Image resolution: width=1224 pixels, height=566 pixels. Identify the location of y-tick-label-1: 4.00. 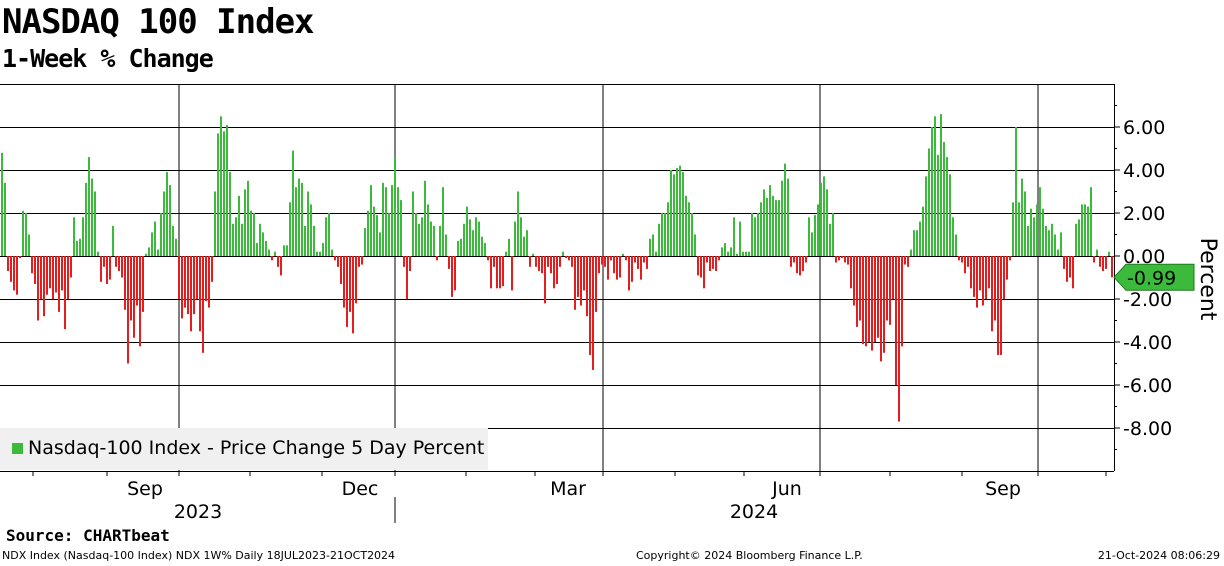
(1144, 171).